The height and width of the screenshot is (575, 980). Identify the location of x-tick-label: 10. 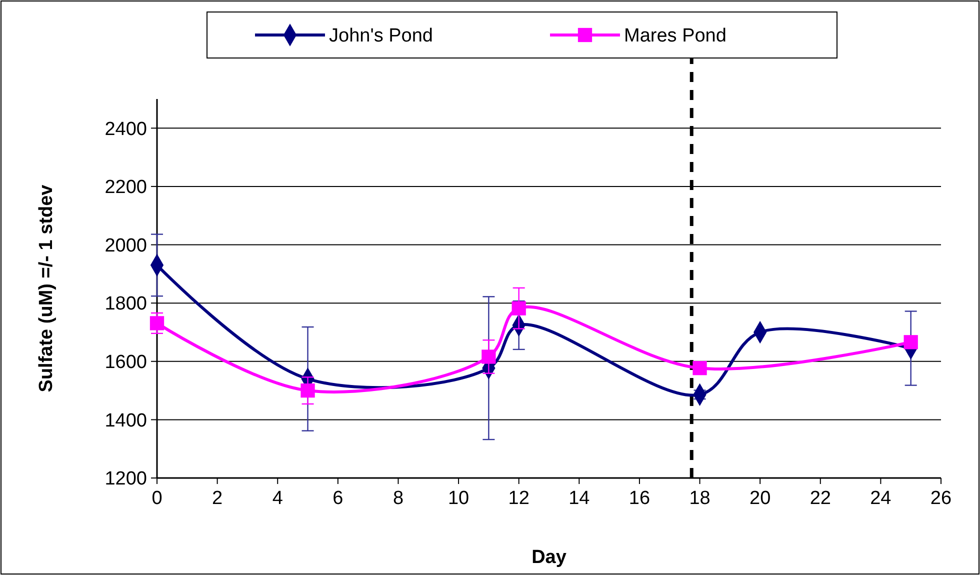
(459, 498).